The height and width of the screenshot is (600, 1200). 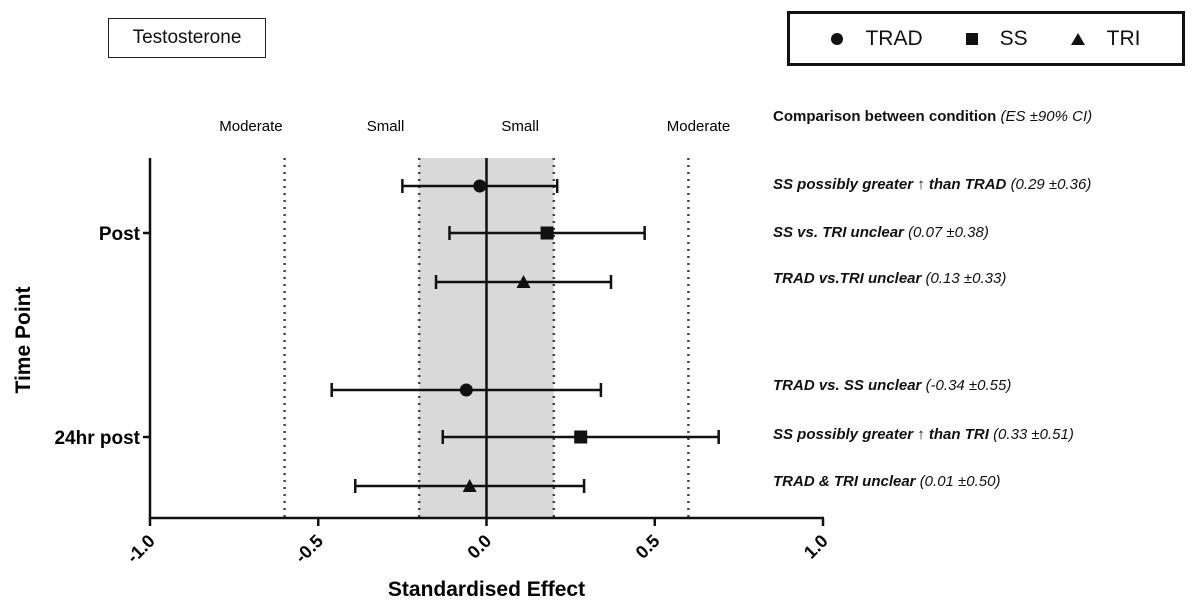 What do you see at coordinates (309, 549) in the screenshot?
I see `x-tick-label: -0.5` at bounding box center [309, 549].